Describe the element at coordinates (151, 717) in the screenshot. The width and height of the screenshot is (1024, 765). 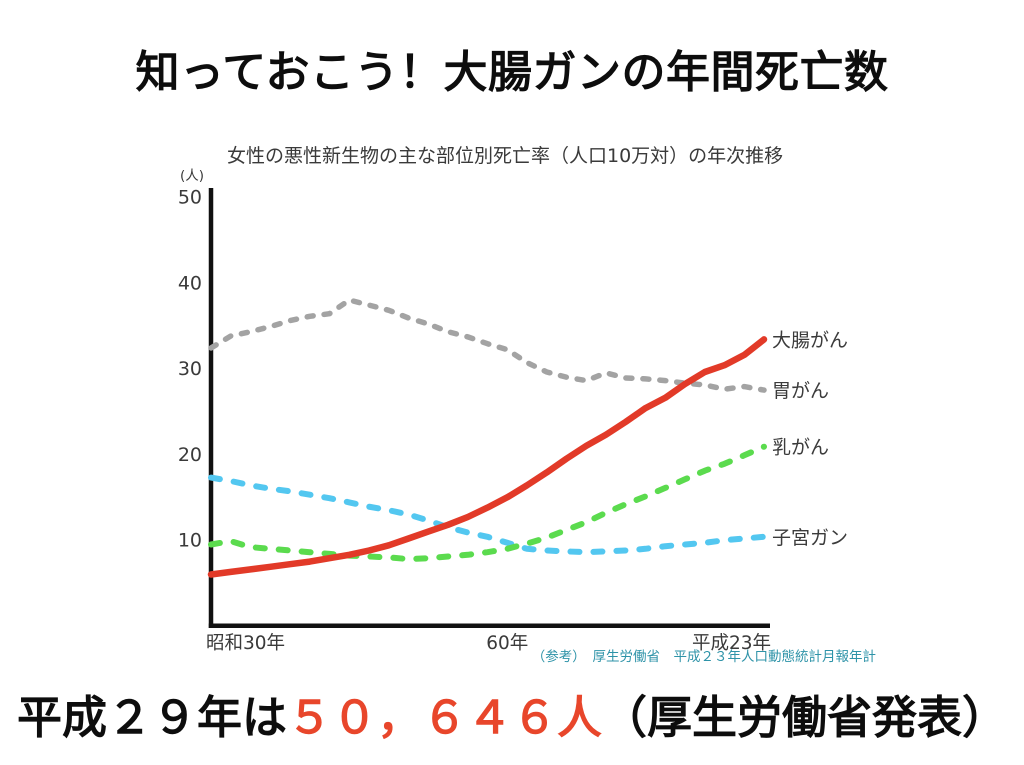
I see `headline-prefix: 平成２９年は` at that location.